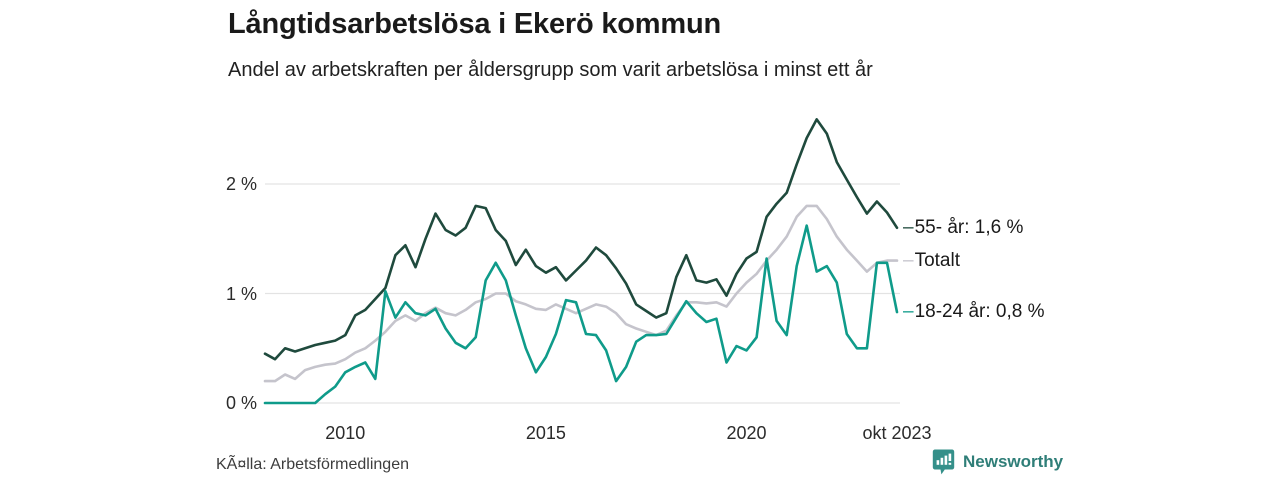 This screenshot has width=1280, height=480. I want to click on y-axis-tick-label: 1 %, so click(241, 293).